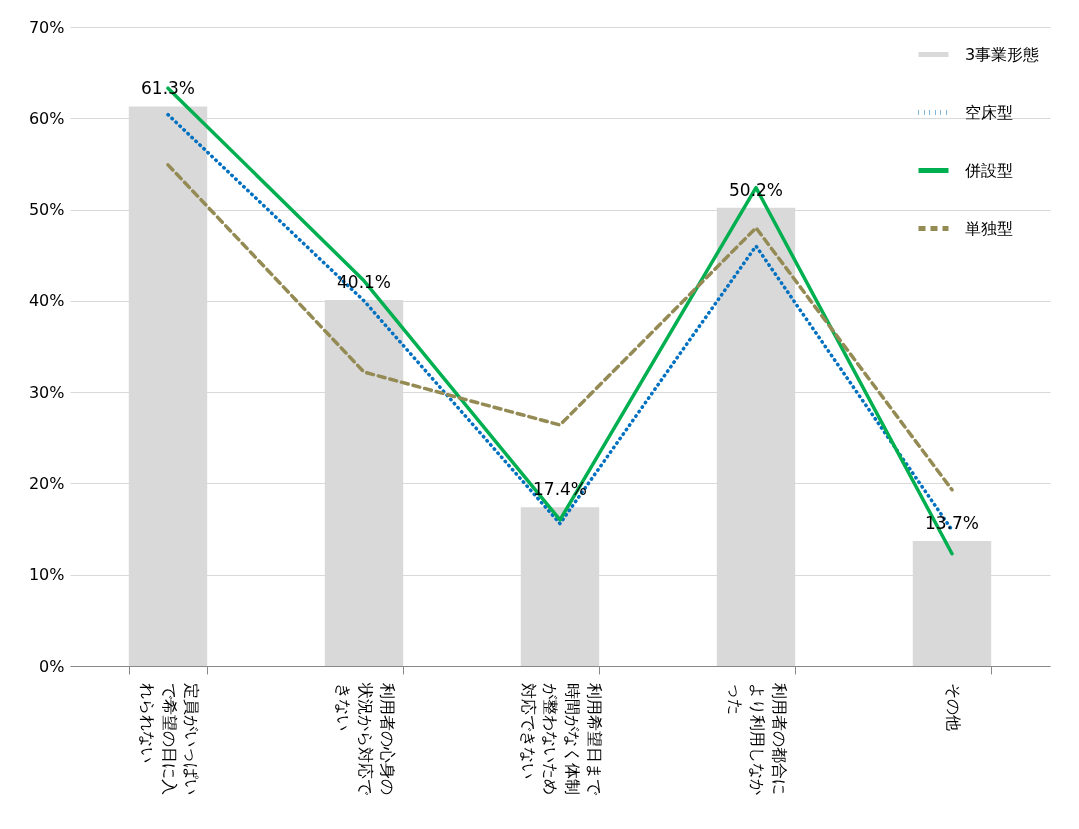  What do you see at coordinates (168, 88) in the screenshot?
I see `data-label: 61.3%` at bounding box center [168, 88].